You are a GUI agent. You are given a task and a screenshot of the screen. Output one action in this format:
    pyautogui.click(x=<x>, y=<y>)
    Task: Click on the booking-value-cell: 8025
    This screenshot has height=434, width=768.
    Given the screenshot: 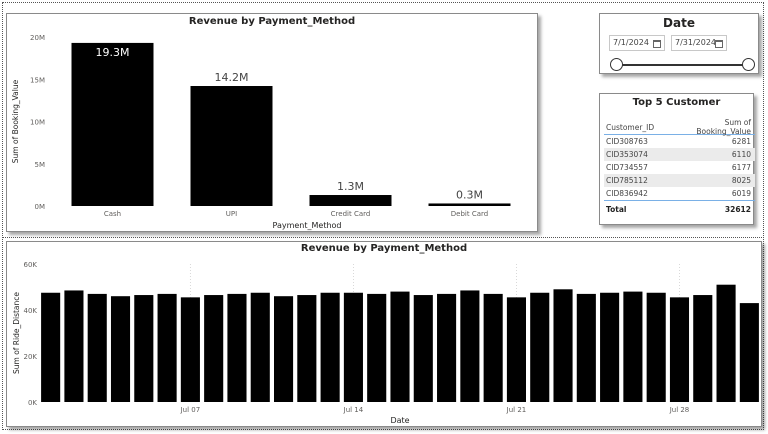 What is the action you would take?
    pyautogui.click(x=741, y=180)
    